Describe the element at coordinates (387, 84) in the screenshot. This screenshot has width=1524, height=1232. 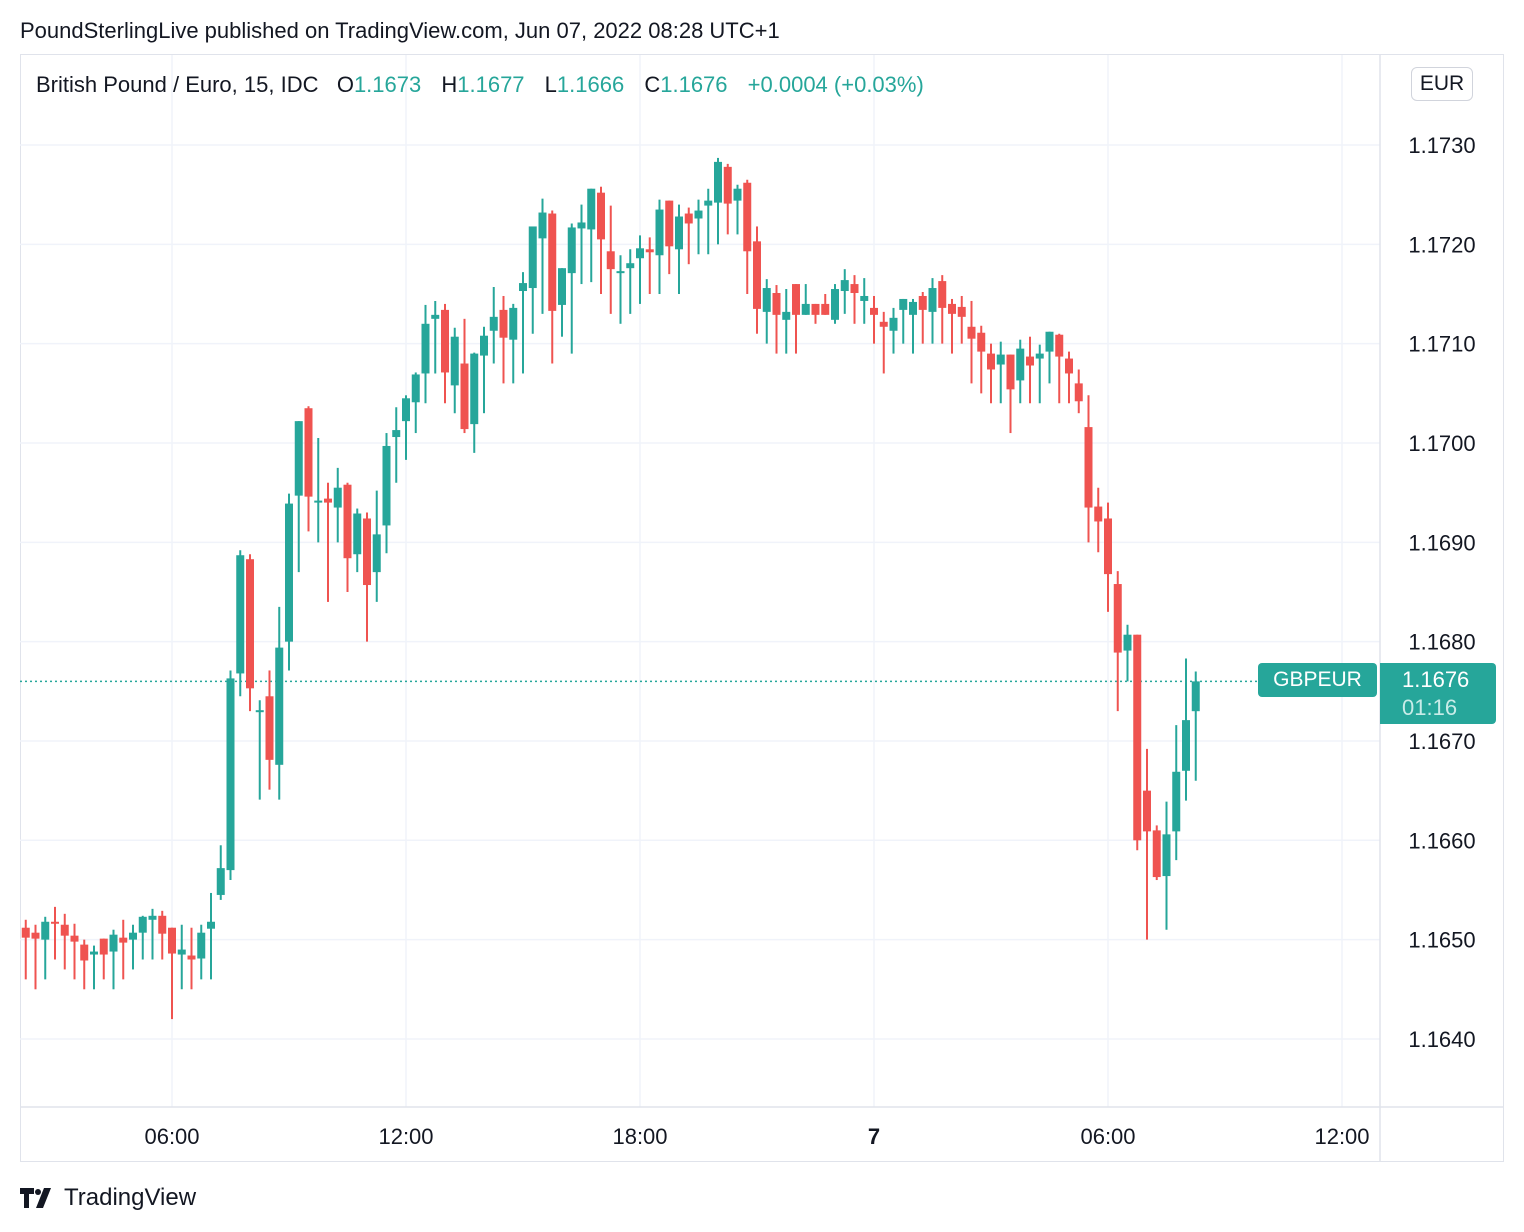
I see `open-value: 1.1673` at that location.